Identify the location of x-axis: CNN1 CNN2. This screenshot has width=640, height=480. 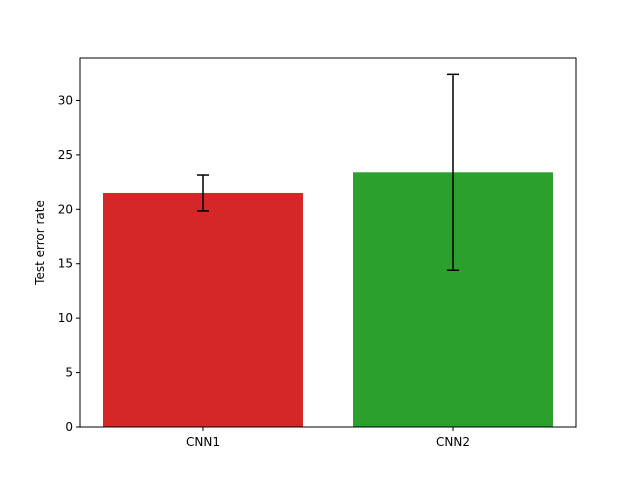
(328, 438).